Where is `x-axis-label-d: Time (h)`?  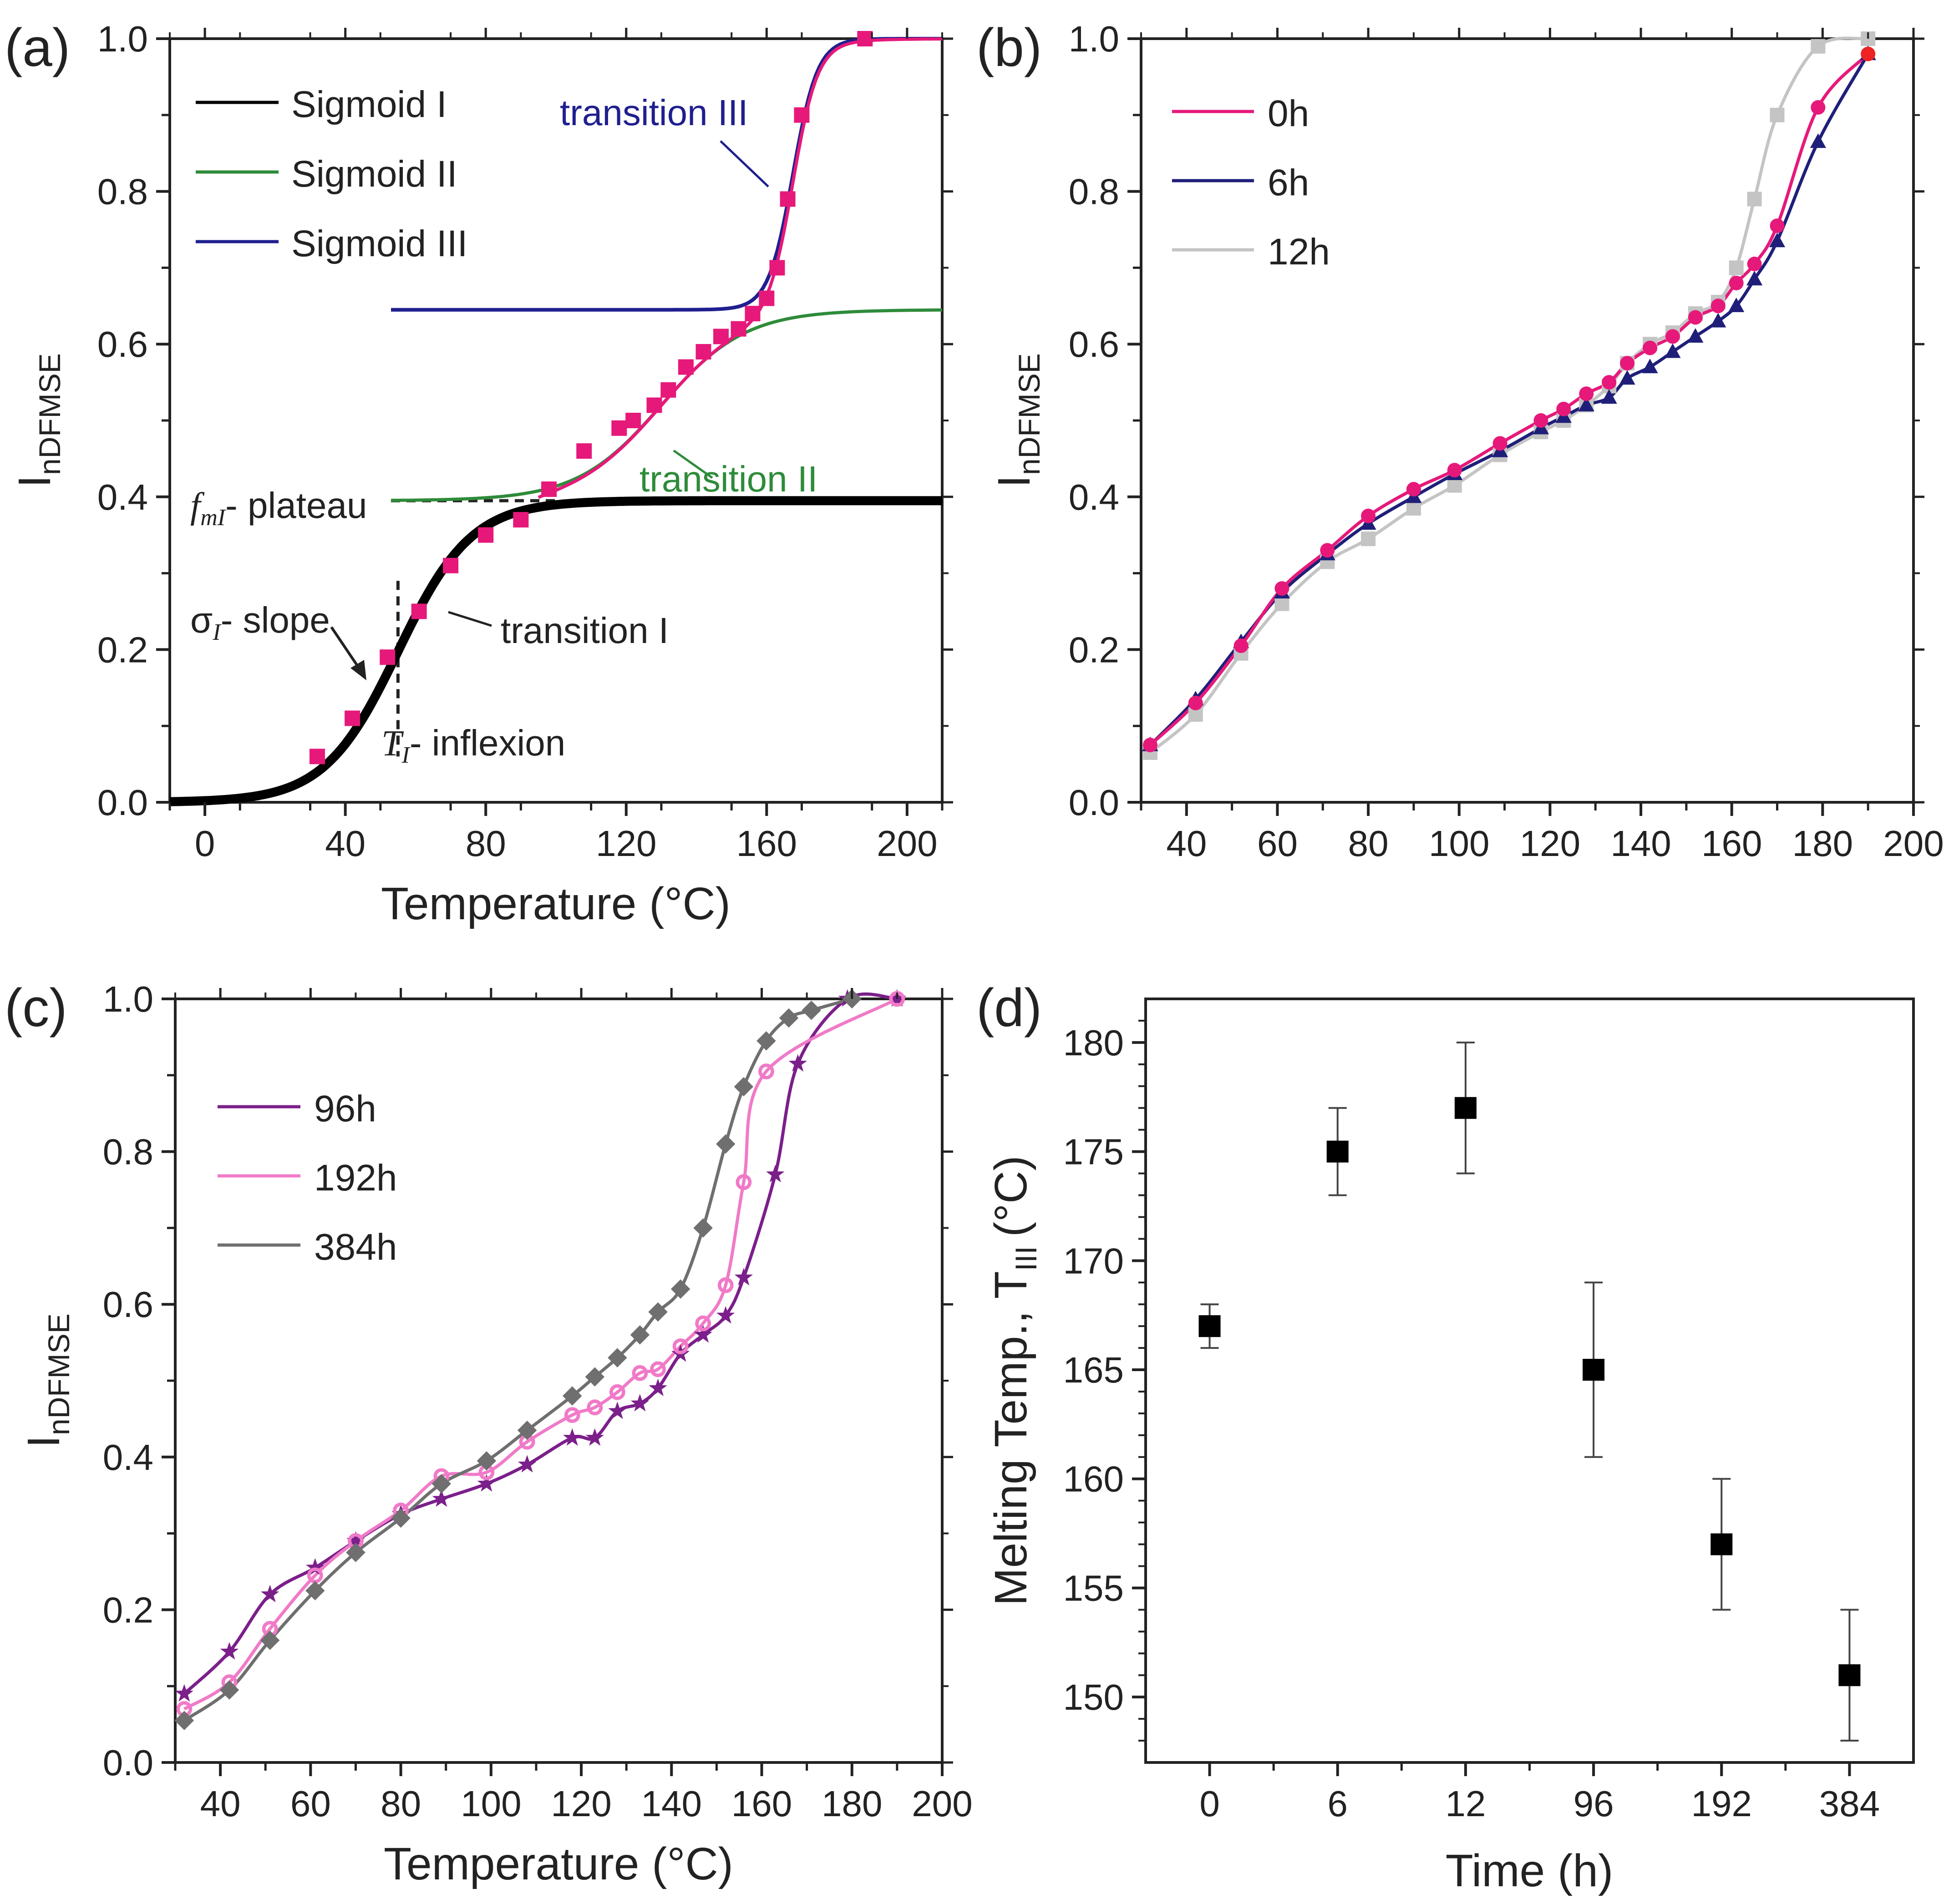
x-axis-label-d: Time (h) is located at coordinates (1530, 1871).